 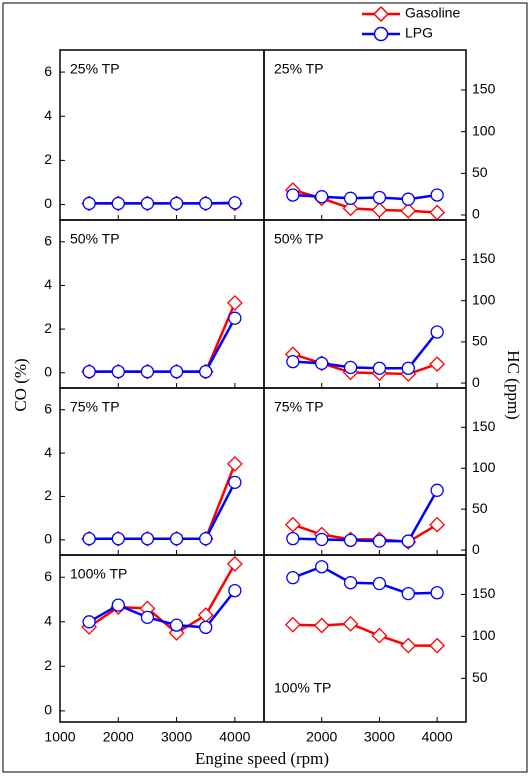 What do you see at coordinates (262, 758) in the screenshot?
I see `x-axis-title: Engine speed (rpm)` at bounding box center [262, 758].